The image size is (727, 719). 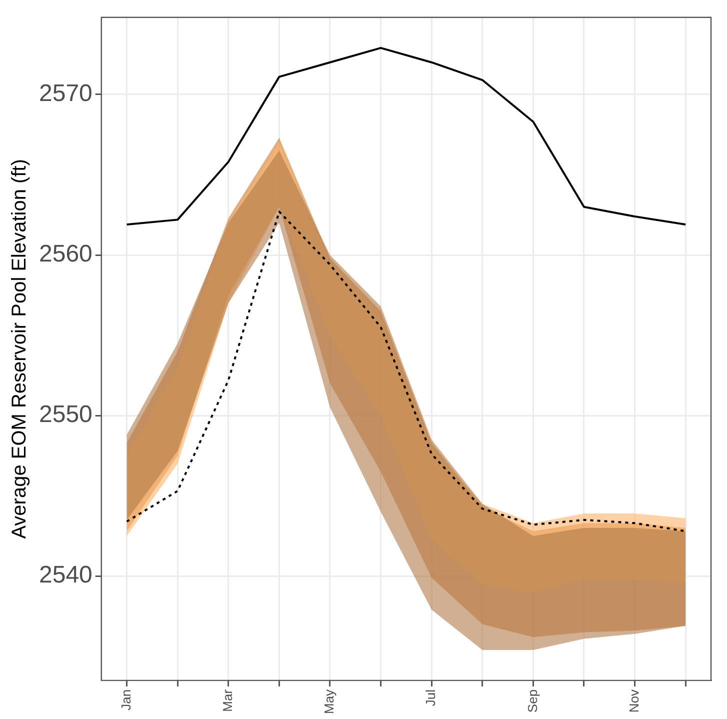 I want to click on x-tick-label: Jul, so click(x=430, y=697).